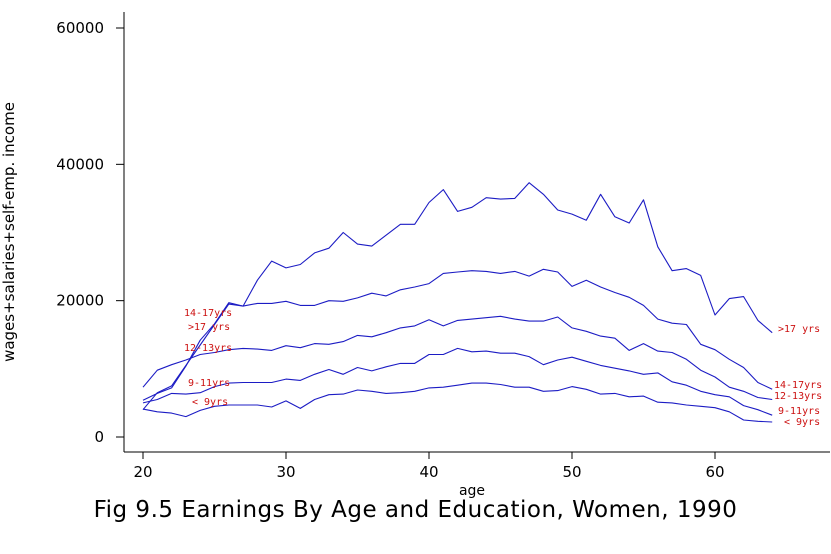 Image resolution: width=831 pixels, height=554 pixels. What do you see at coordinates (210, 402) in the screenshot?
I see `series-start-label: < 9yrs` at bounding box center [210, 402].